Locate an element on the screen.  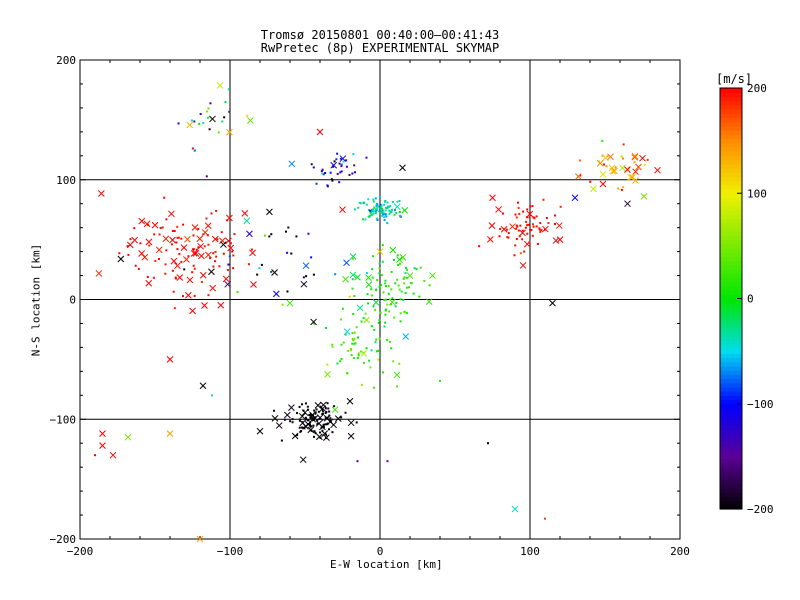
x-axis-label: E-W location [km] is located at coordinates (386, 564).